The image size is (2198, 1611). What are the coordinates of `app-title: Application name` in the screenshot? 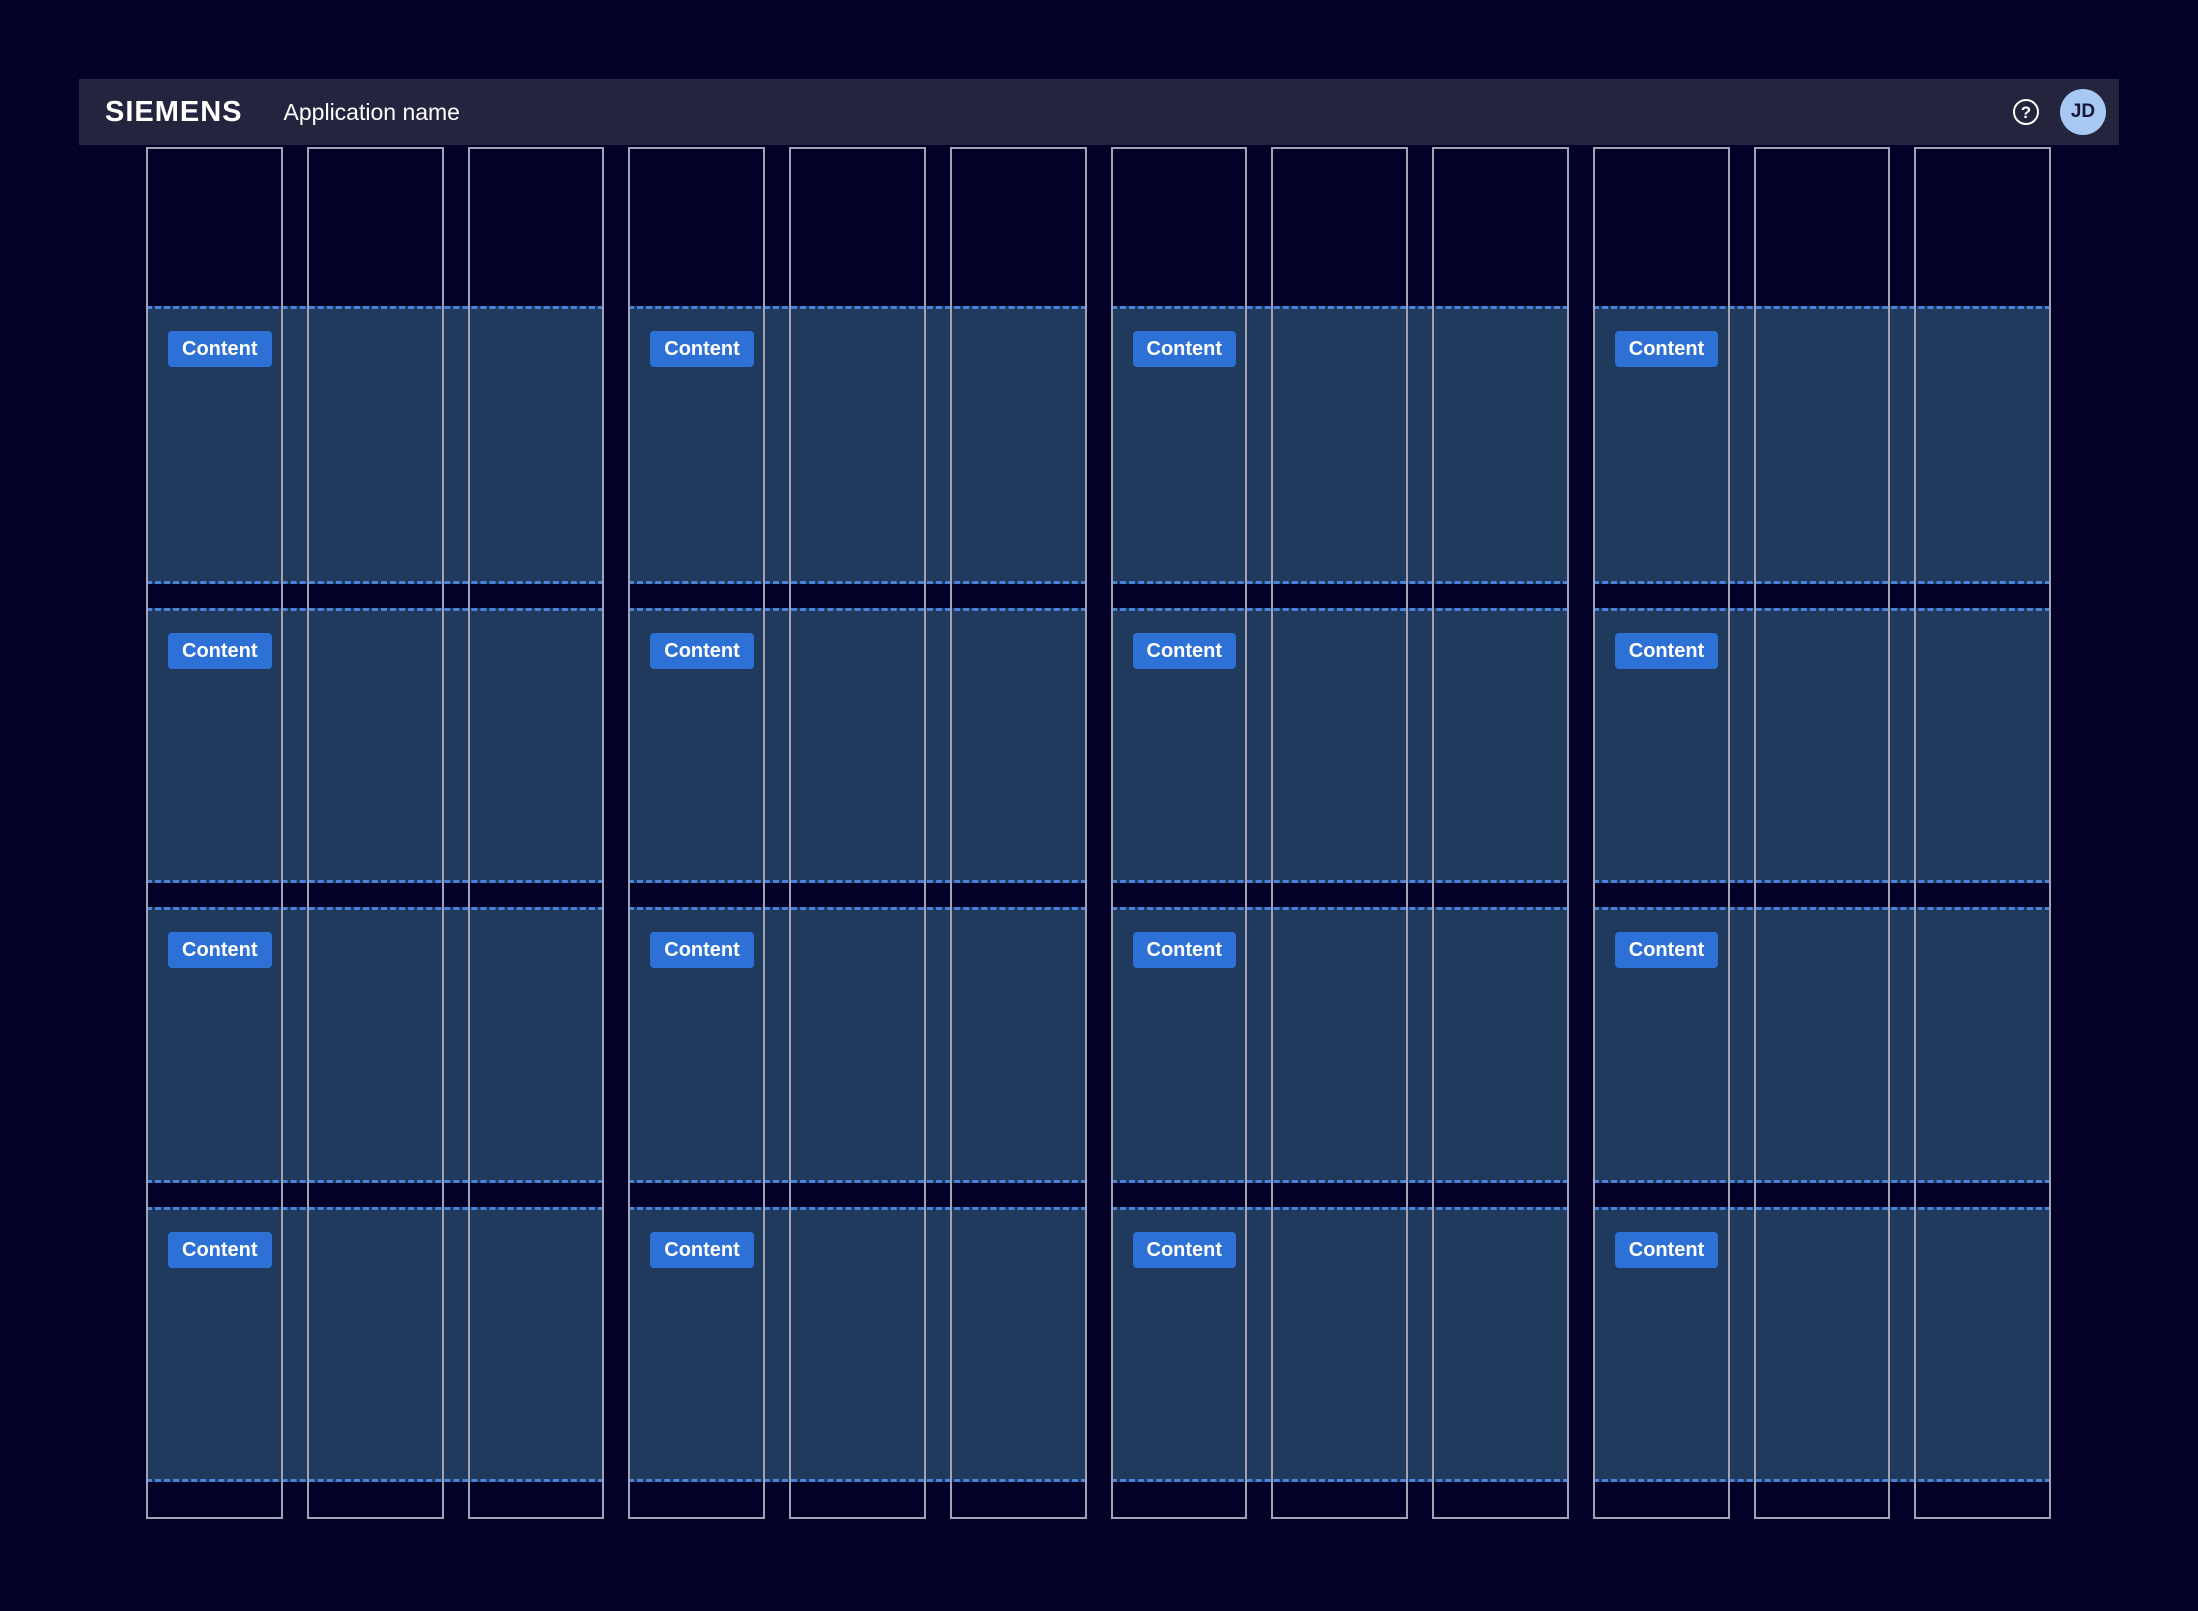 It's located at (371, 111).